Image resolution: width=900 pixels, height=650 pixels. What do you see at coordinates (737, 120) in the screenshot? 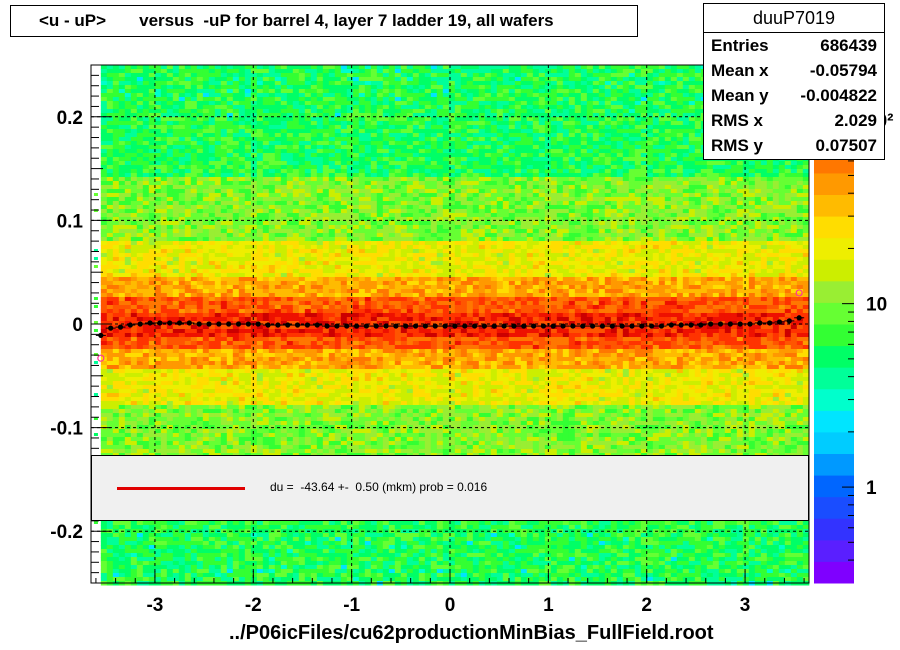
I see `stats-label: RMS x` at bounding box center [737, 120].